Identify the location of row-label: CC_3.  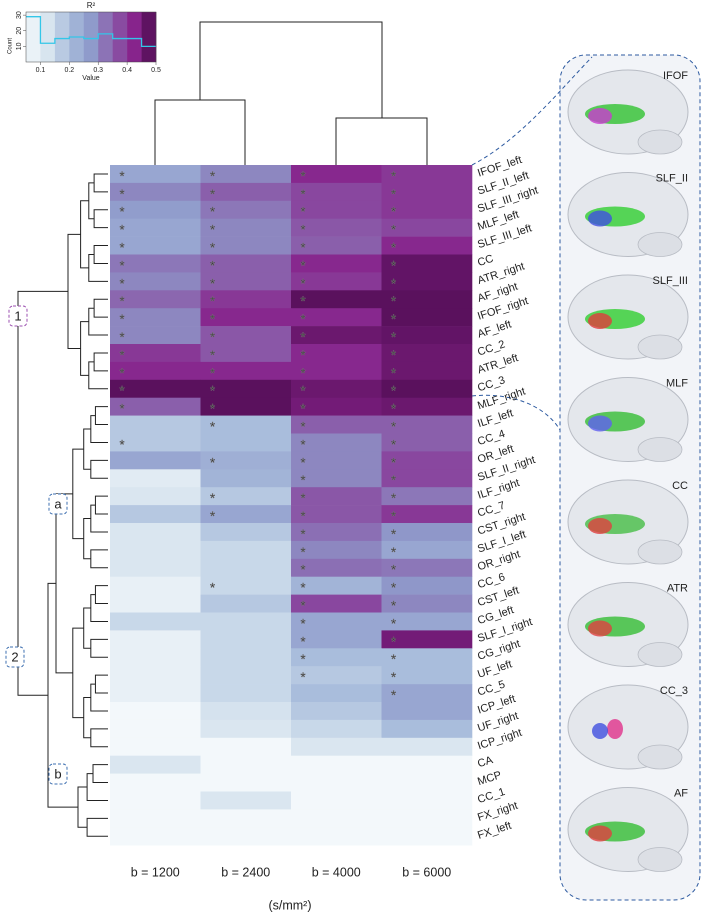
(491, 384).